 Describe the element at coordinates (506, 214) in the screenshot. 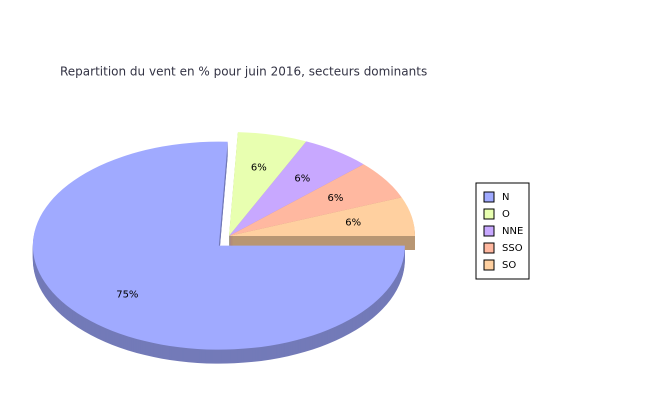

I see `legend-label: O` at that location.